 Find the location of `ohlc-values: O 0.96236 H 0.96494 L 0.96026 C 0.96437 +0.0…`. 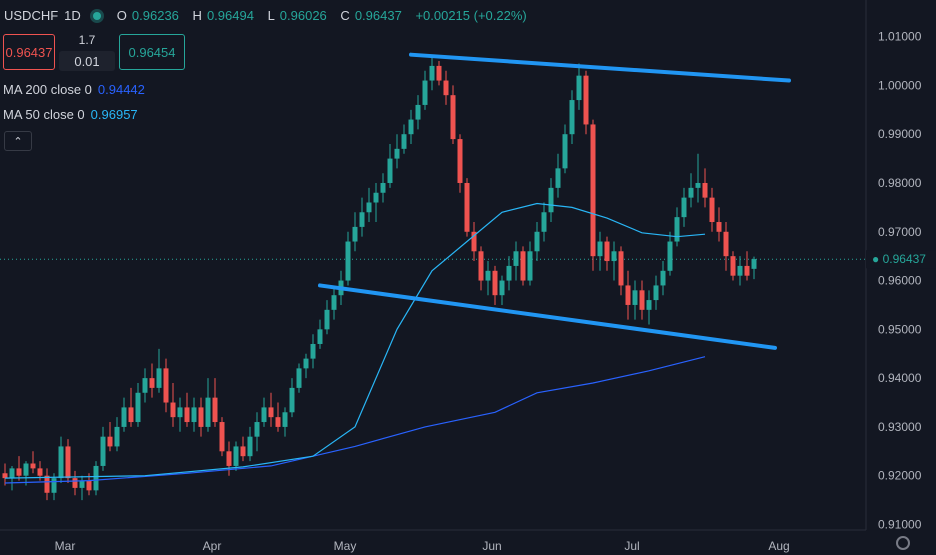

ohlc-values: O 0.96236 H 0.96494 L 0.96026 C 0.96437 +0.0… is located at coordinates (324, 15).